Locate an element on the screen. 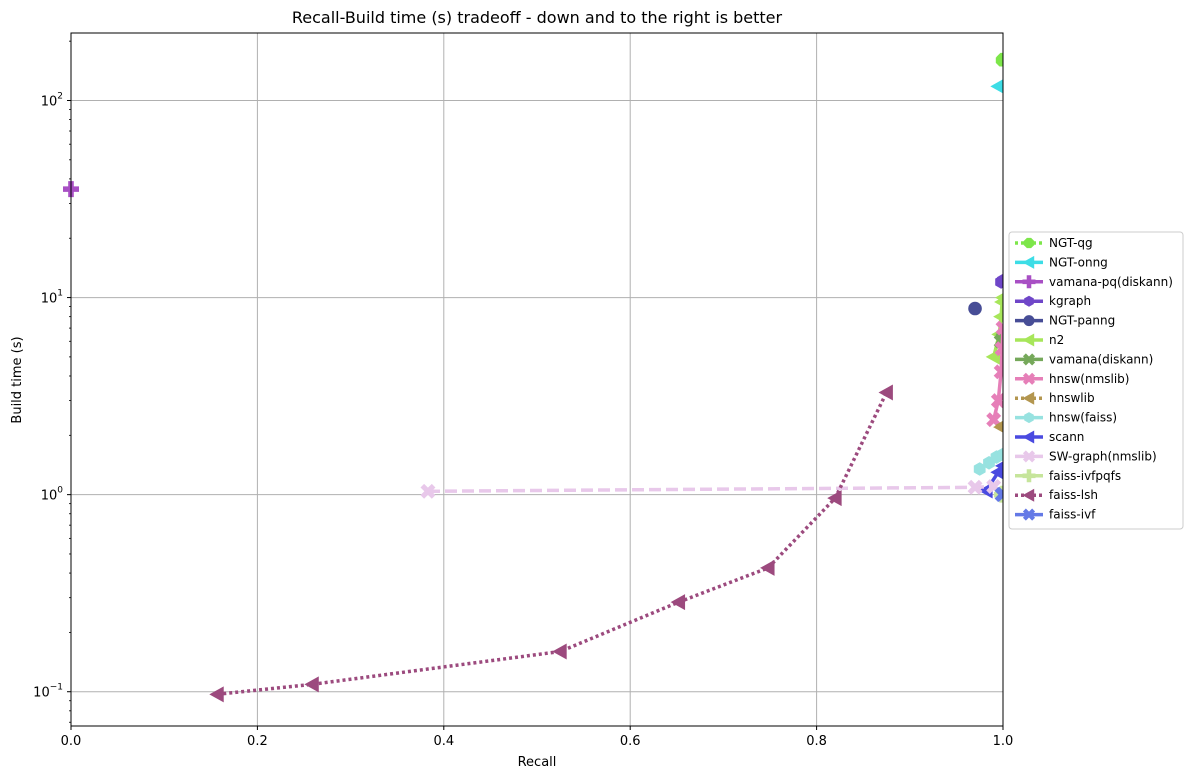 This screenshot has width=1192, height=778. x-tick-label: 1.0 is located at coordinates (1003, 741).